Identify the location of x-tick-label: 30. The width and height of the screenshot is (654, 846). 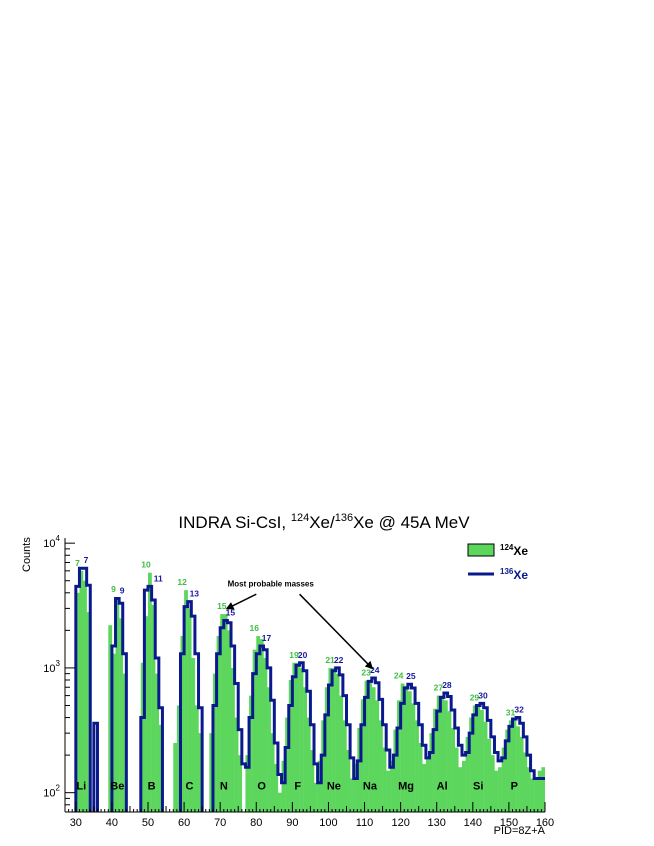
(76, 823).